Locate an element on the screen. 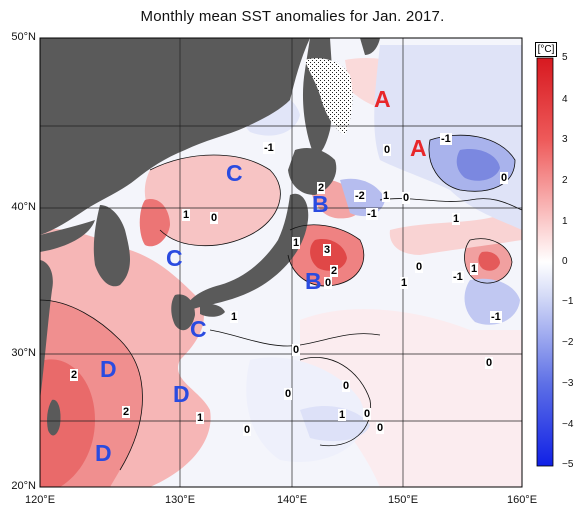  land-kyushu is located at coordinates (183, 312).